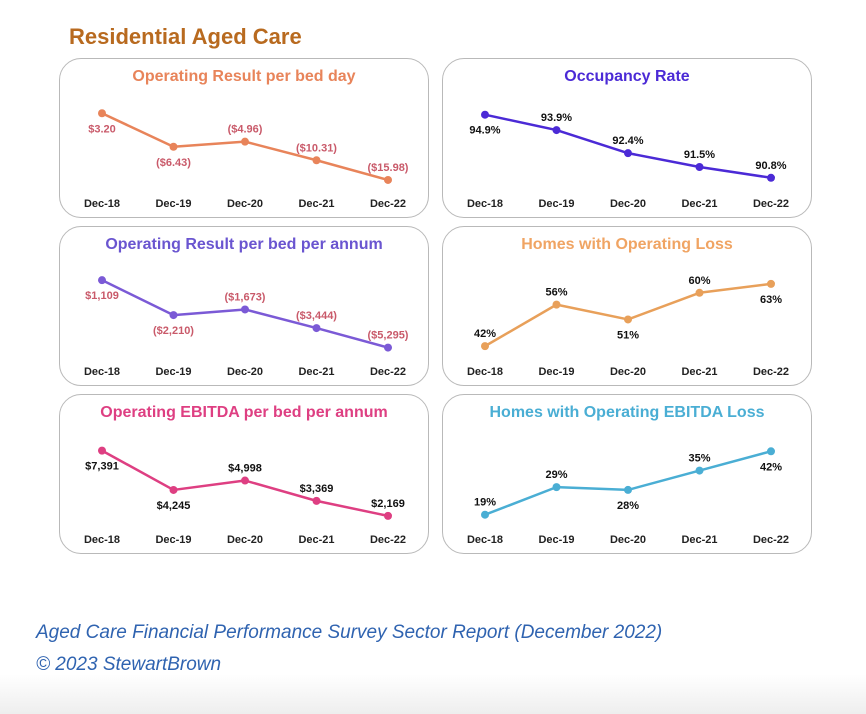 This screenshot has width=866, height=714. I want to click on data-label: ($15.98), so click(388, 168).